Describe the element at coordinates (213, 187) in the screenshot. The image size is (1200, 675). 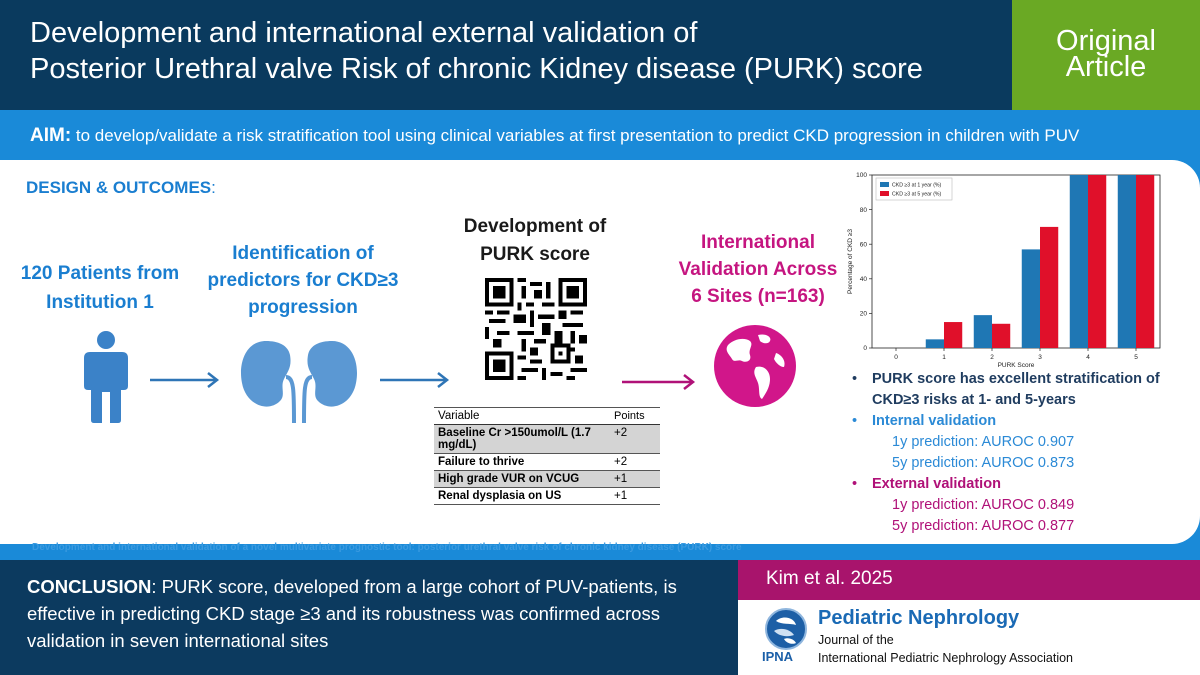
I see `design-heading-colon: :` at that location.